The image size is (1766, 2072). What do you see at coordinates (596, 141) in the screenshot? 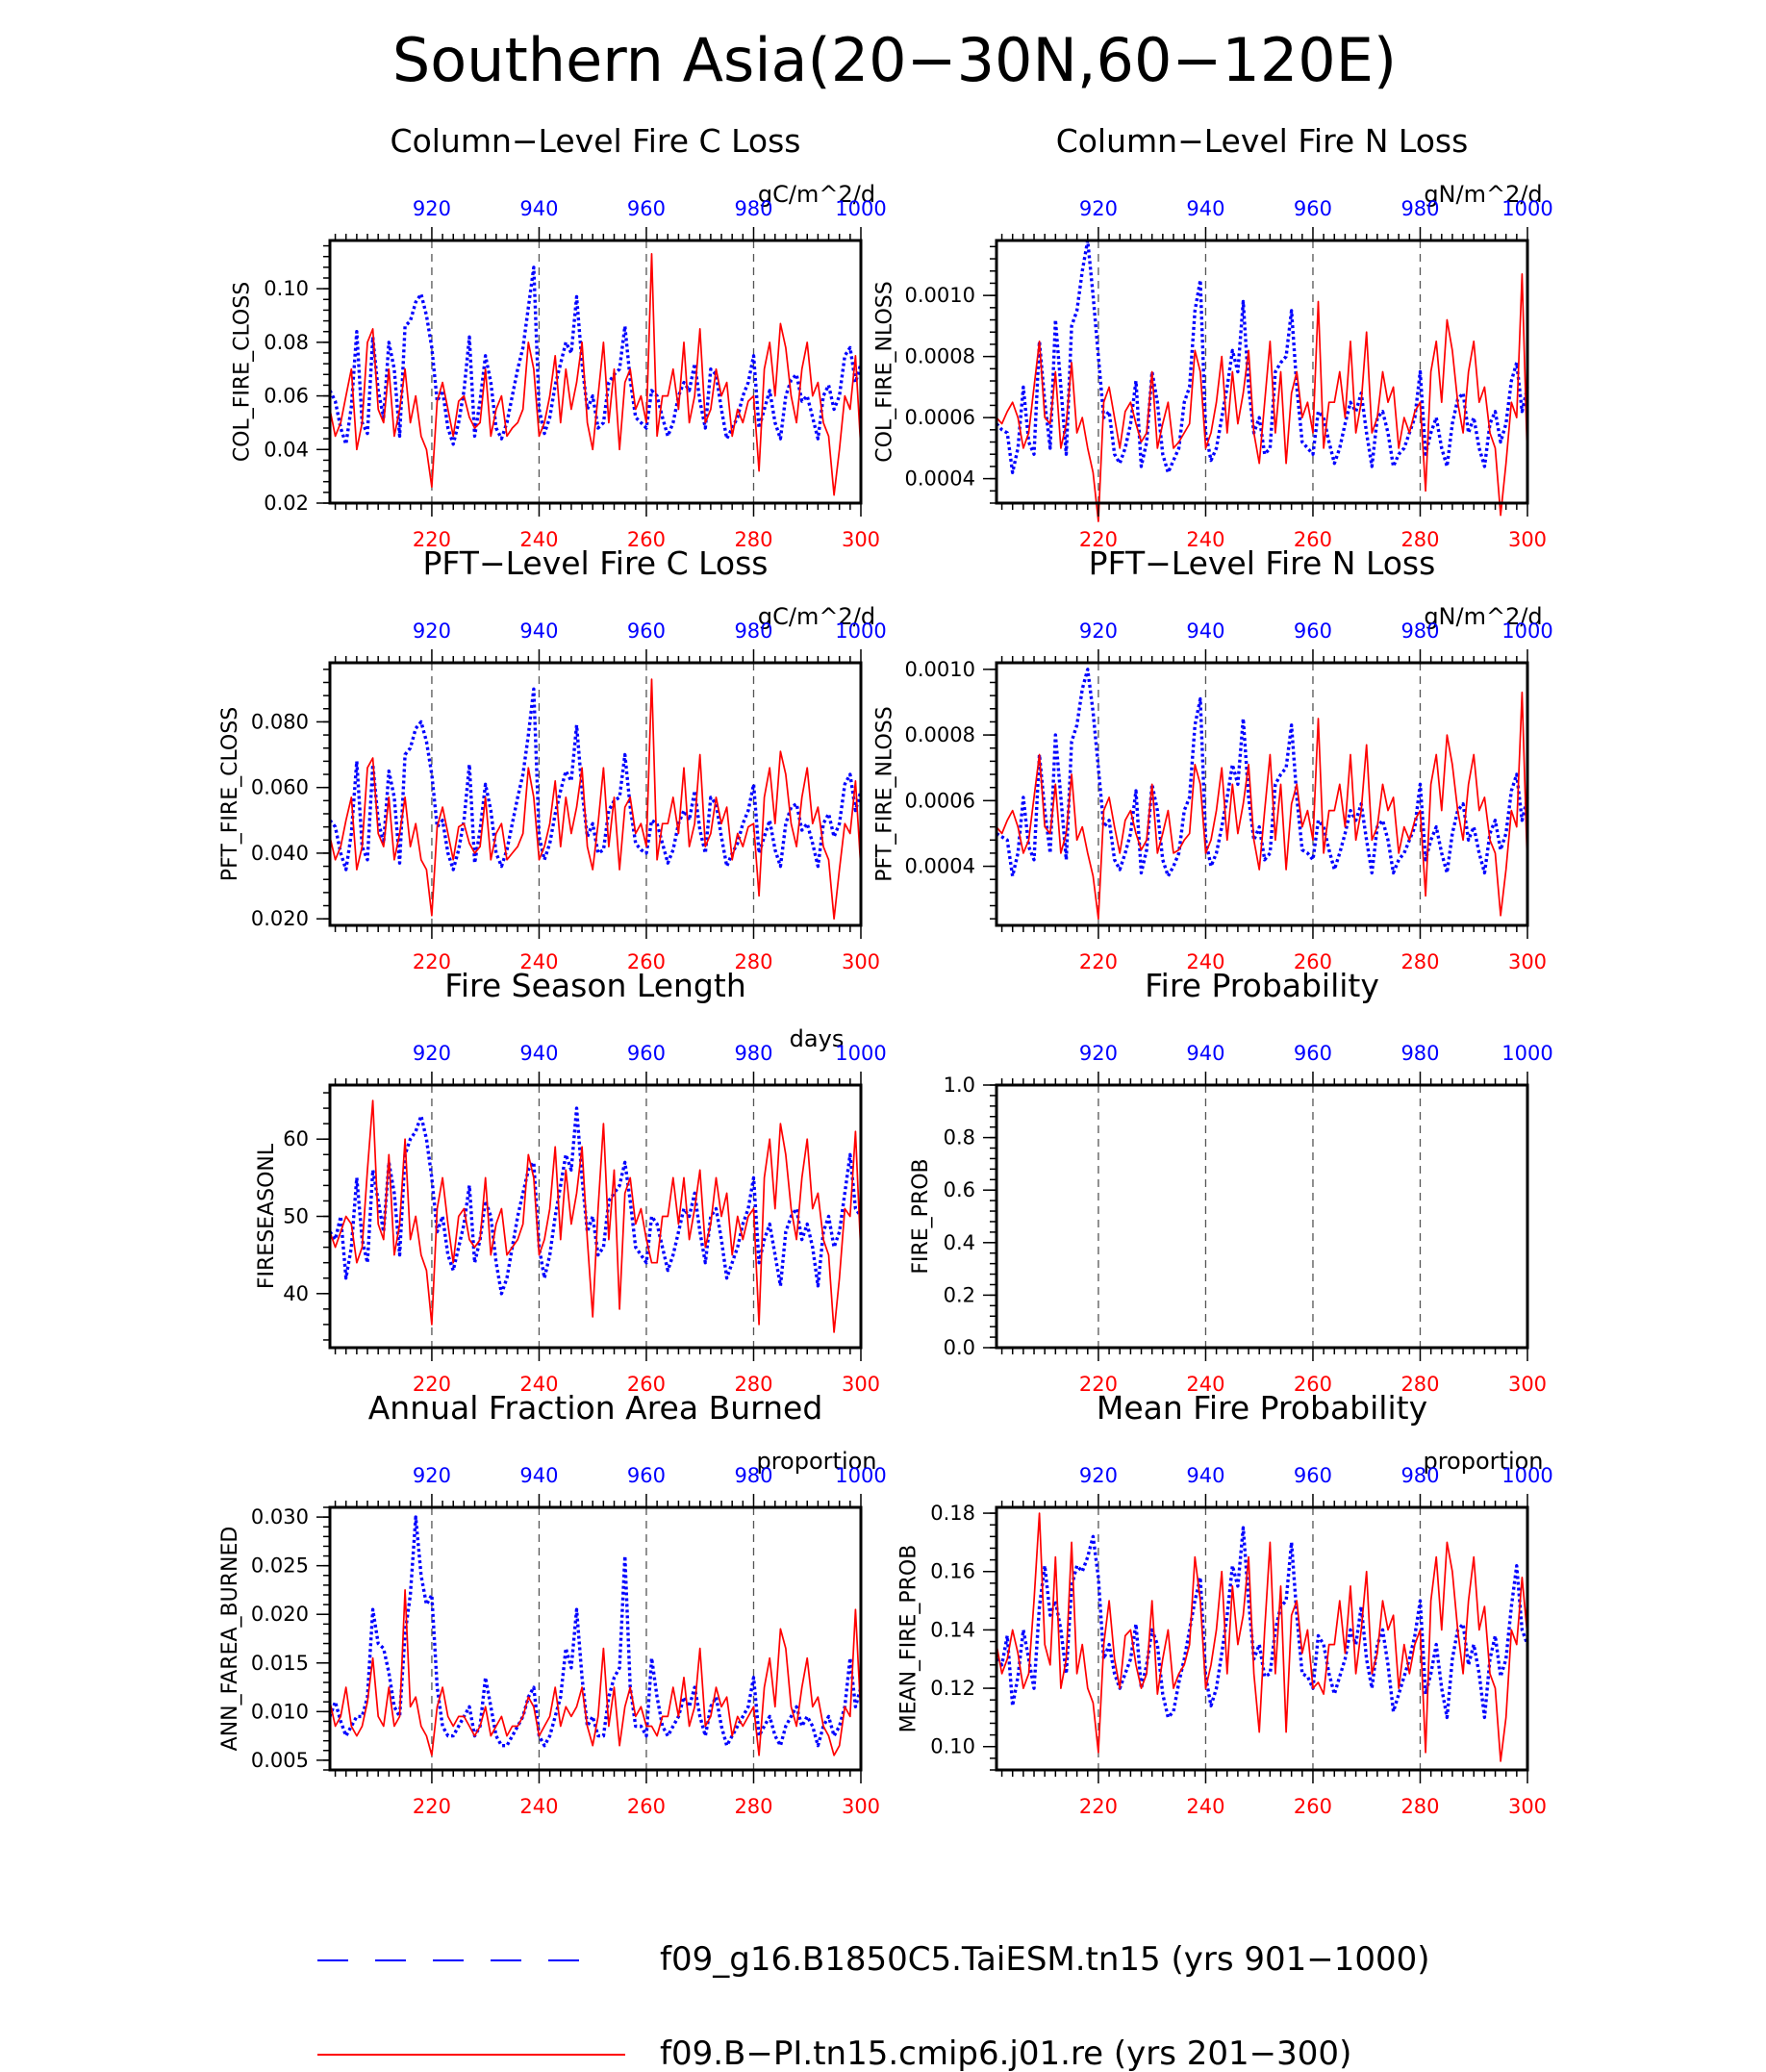
I see `panel-title: Column−Level Fire C Loss` at bounding box center [596, 141].